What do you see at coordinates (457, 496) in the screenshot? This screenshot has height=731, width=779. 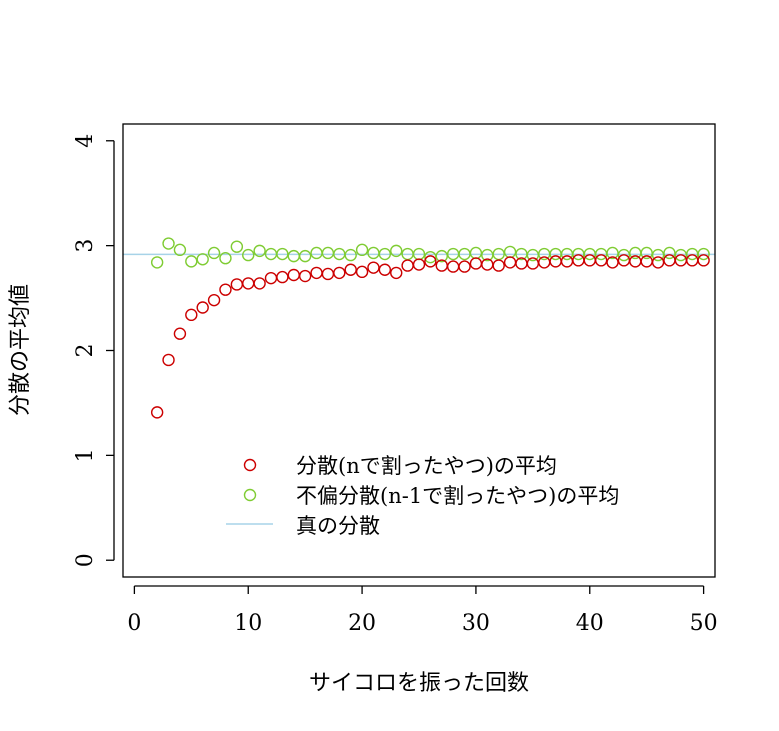 I see `legend-label-unbiased-variance: 不偏分散(n-1で割ったやつ)の平均` at bounding box center [457, 496].